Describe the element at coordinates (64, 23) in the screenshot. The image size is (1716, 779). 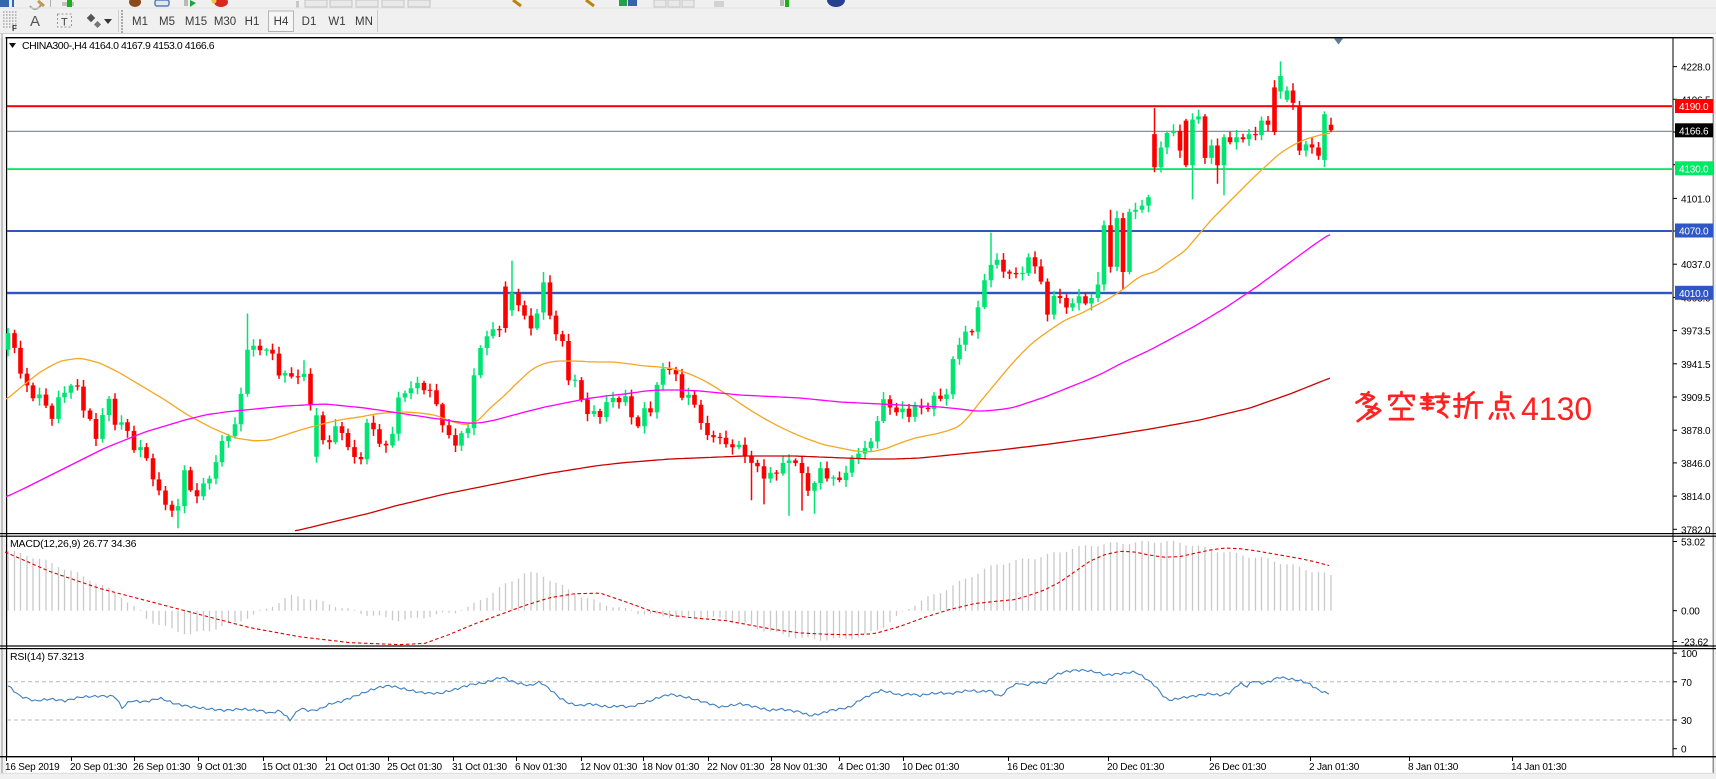
I see `svg-text: T` at that location.